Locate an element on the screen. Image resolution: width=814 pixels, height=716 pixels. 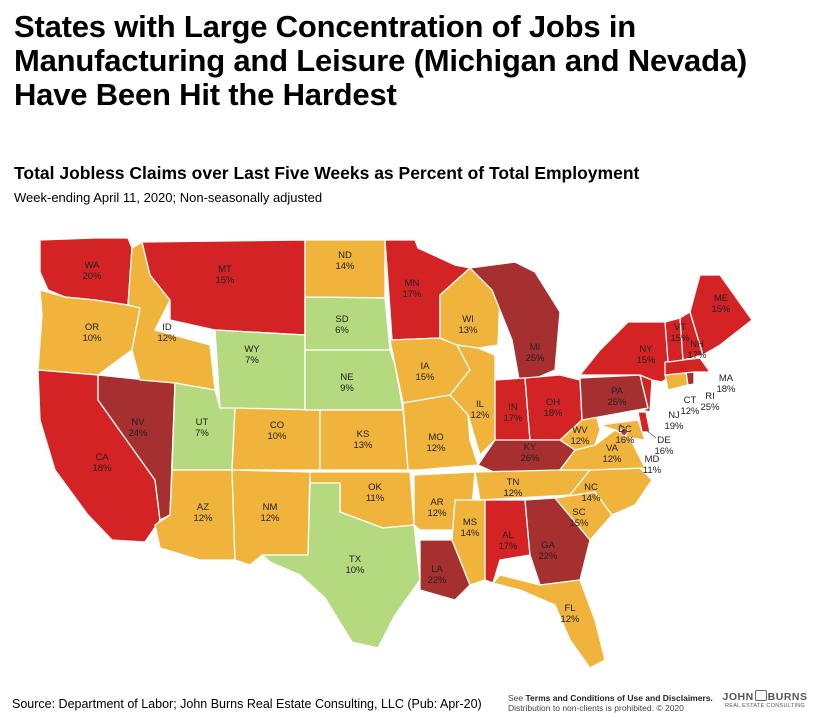
label-mt: MT 15% is located at coordinates (225, 275).